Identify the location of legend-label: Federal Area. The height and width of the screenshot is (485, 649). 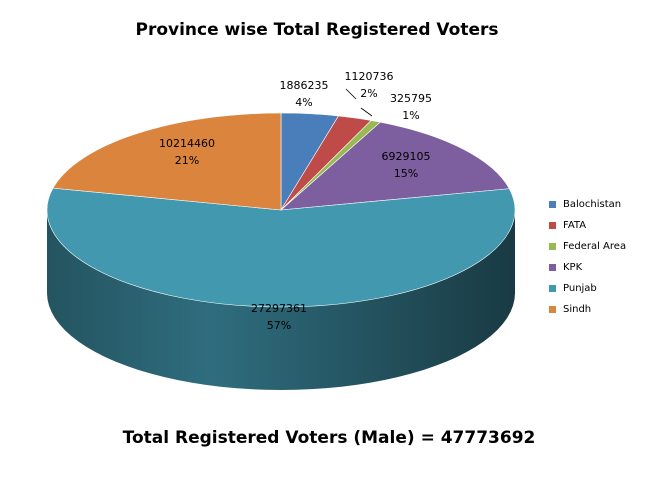
(595, 246).